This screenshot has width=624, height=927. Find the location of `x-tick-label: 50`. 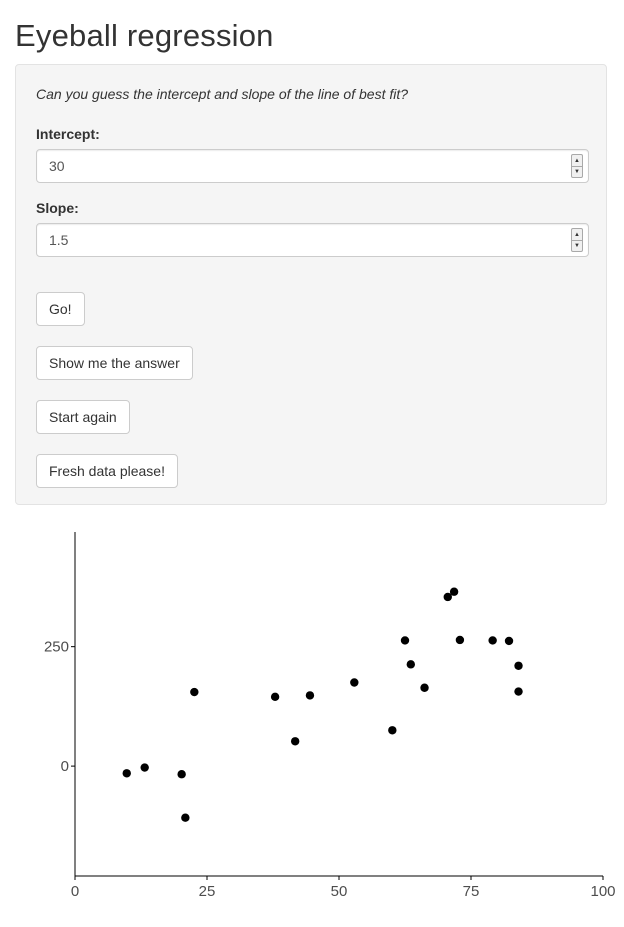

x-tick-label: 50 is located at coordinates (339, 891).